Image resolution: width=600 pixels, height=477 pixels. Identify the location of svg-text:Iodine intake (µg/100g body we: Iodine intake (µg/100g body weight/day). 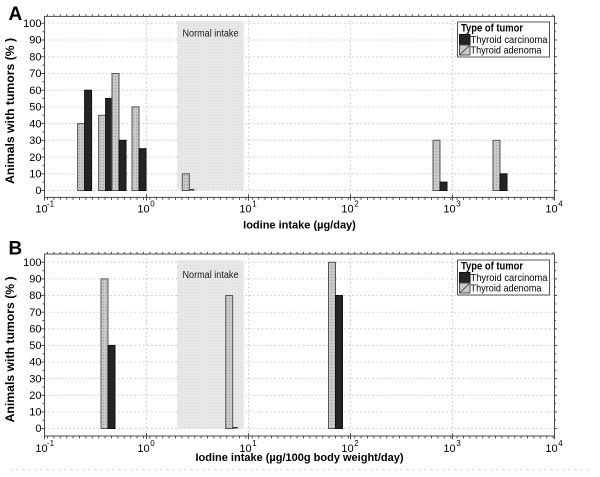
(299, 458).